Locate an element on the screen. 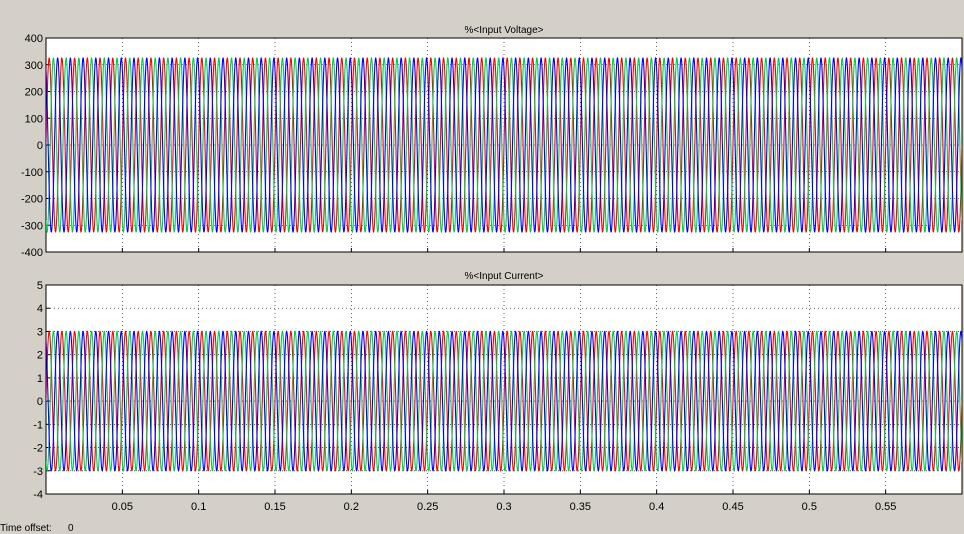 Image resolution: width=964 pixels, height=534 pixels. x-tick-label: 0.1 is located at coordinates (198, 507).